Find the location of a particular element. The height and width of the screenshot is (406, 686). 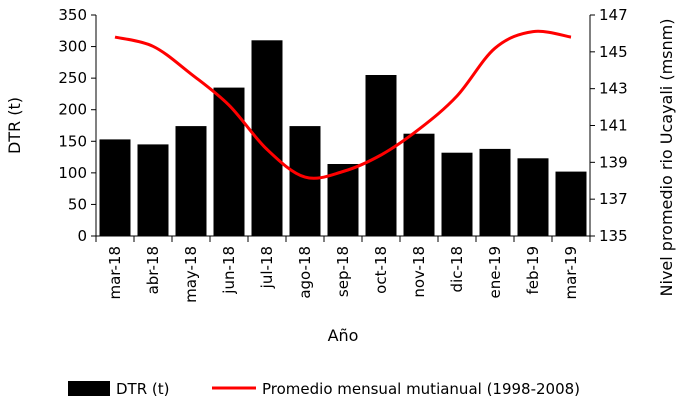

x-tick-label: sep-18 is located at coordinates (343, 271).